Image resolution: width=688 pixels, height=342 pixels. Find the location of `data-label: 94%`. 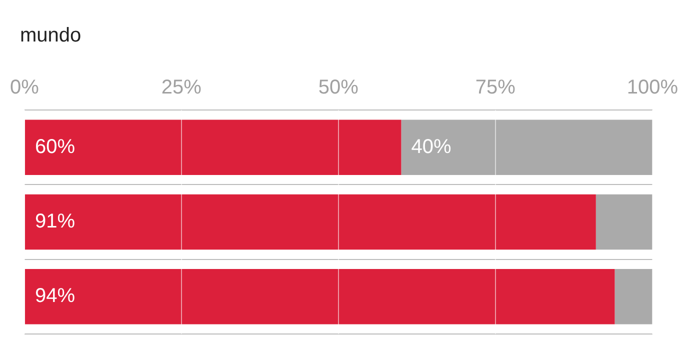

data-label: 94% is located at coordinates (55, 296).